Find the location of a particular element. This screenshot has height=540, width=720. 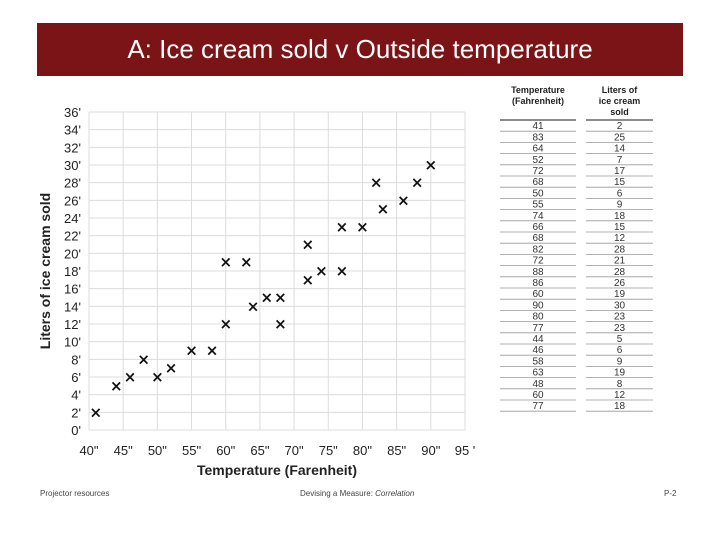

table-cell-liters: 7 is located at coordinates (620, 160).